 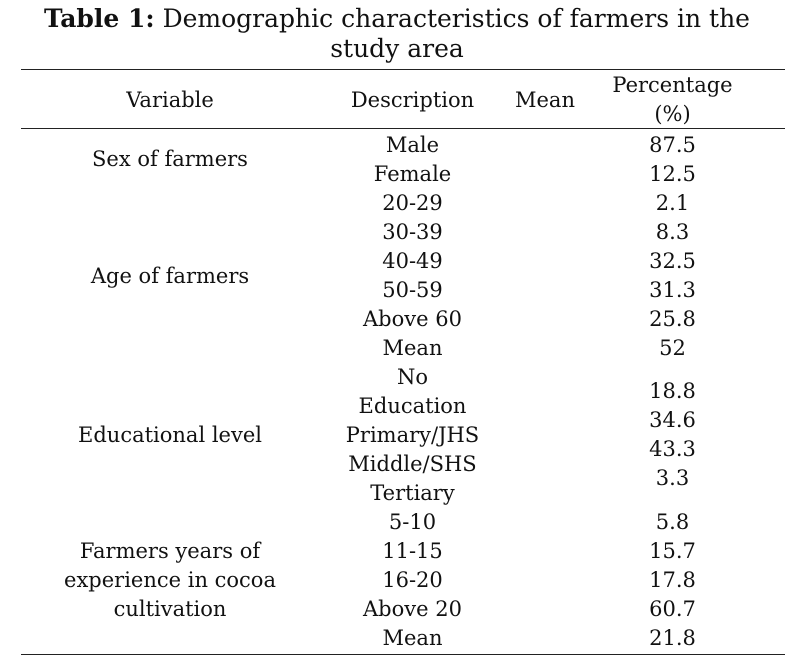 I want to click on group-sex-description: Male, so click(x=412, y=145).